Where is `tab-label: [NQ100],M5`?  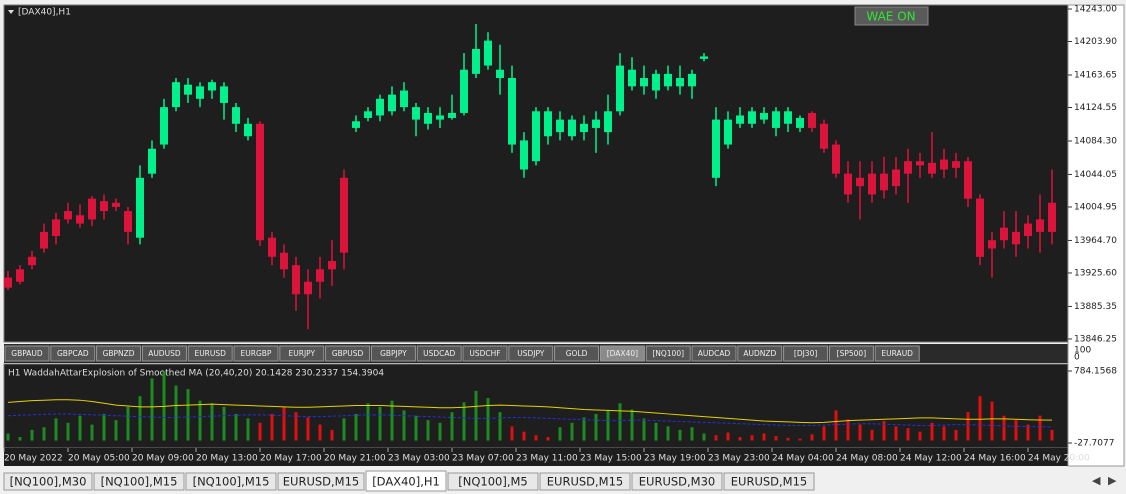
tab-label: [NQ100],M5 is located at coordinates (492, 482).